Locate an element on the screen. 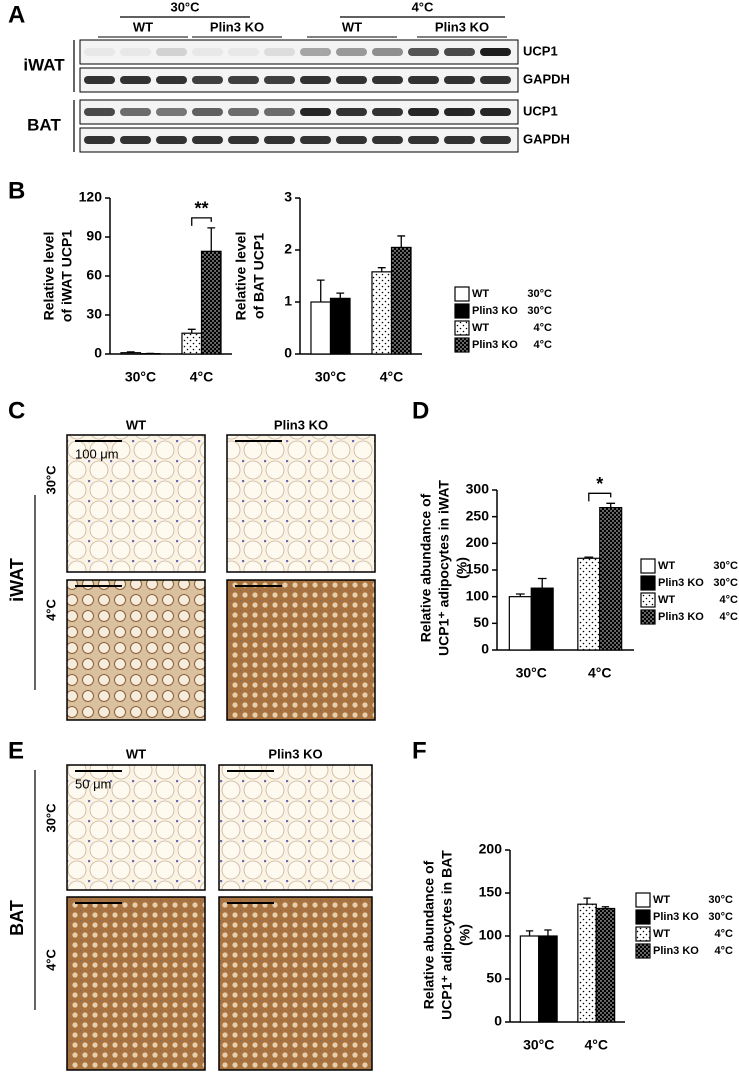 This screenshot has height=1081, width=739. y-tick-label: 150 is located at coordinates (478, 569).